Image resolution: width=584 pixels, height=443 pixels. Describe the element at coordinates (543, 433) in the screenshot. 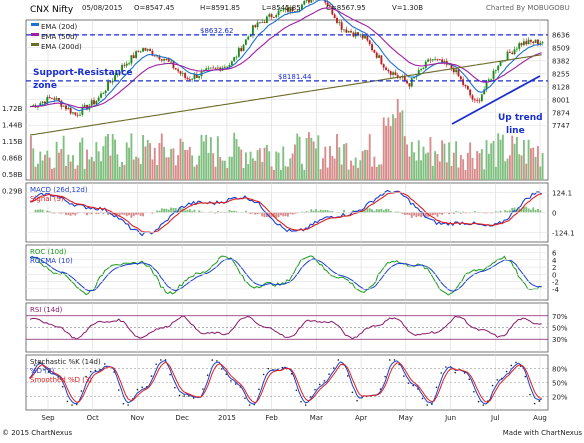

I see `footer-made-with: Made with ChartNexus` at that location.